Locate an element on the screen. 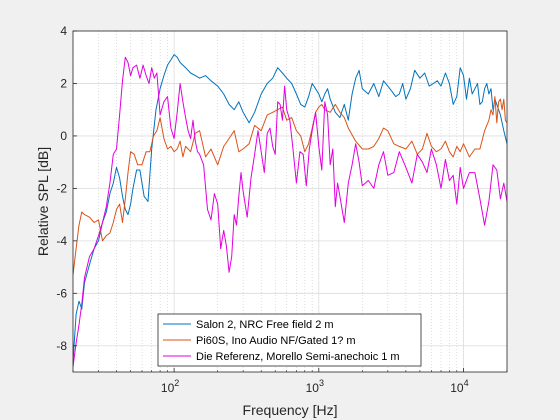  x-tick-label: 10² is located at coordinates (170, 386).